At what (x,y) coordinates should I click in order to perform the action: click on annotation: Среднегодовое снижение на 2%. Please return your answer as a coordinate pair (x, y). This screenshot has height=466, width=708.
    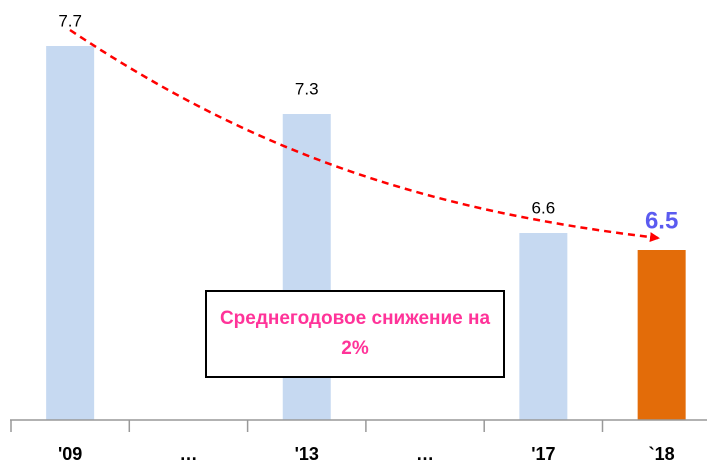
    Looking at the image, I should click on (355, 333).